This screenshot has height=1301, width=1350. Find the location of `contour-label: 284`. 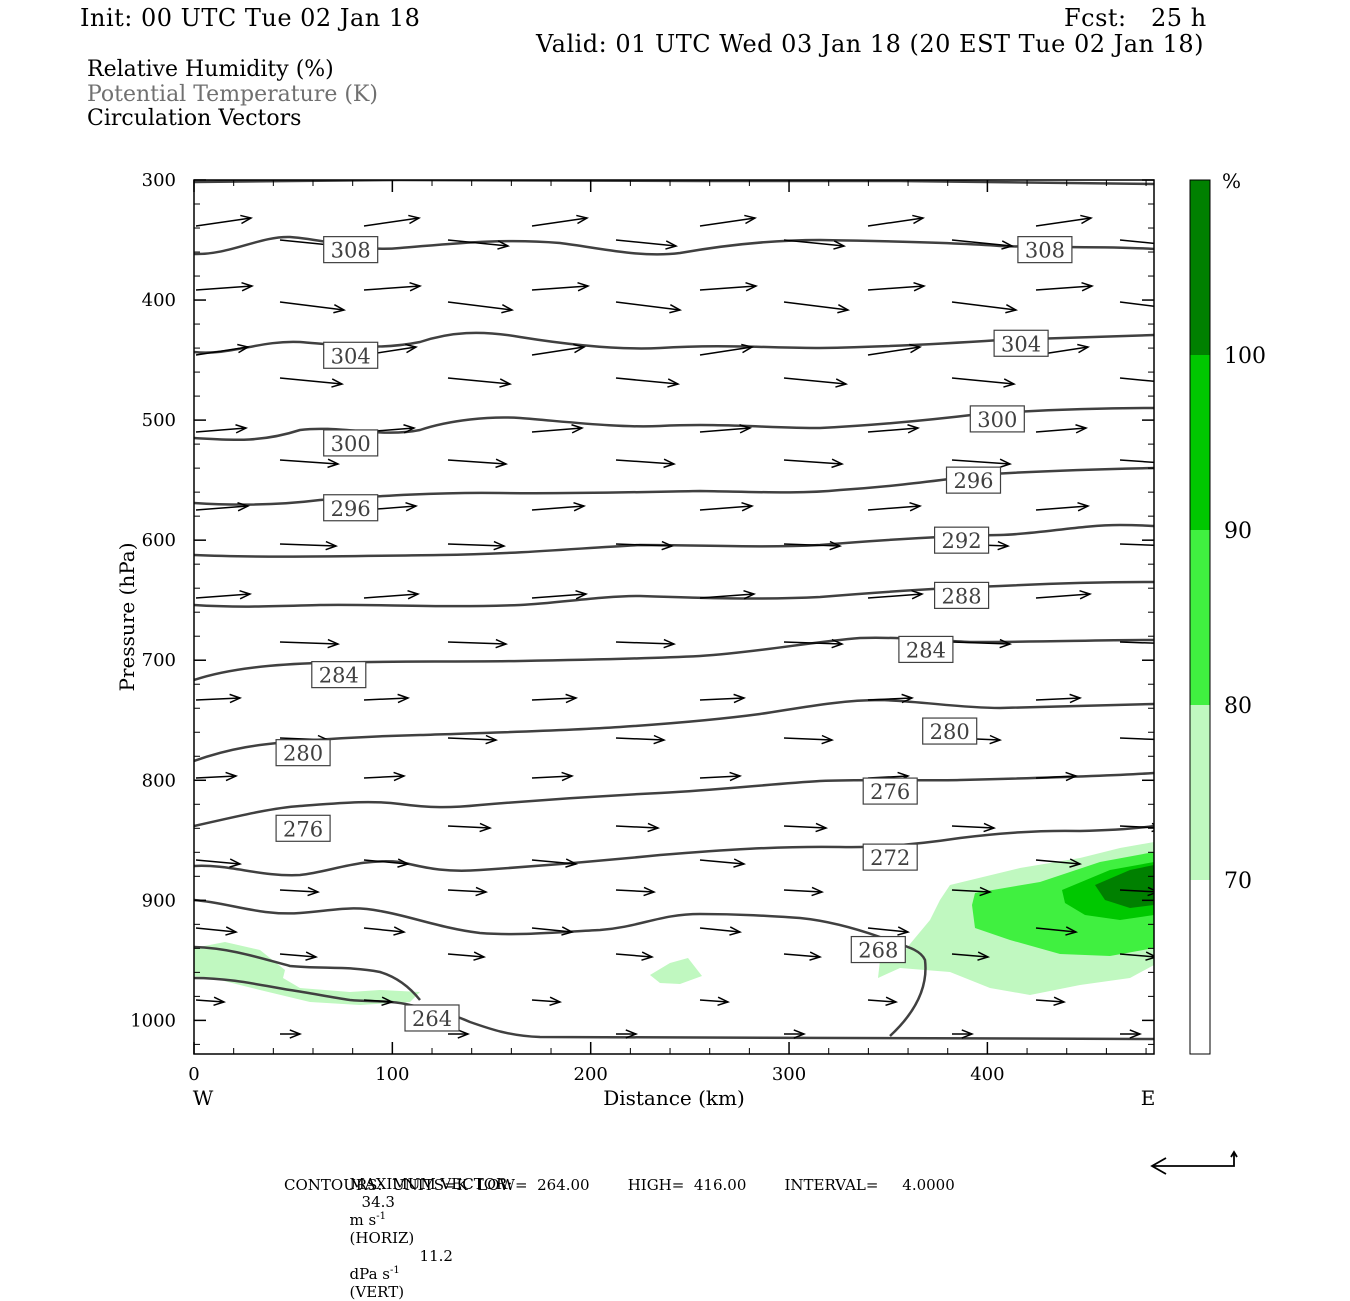

contour-label: 284 is located at coordinates (926, 649).